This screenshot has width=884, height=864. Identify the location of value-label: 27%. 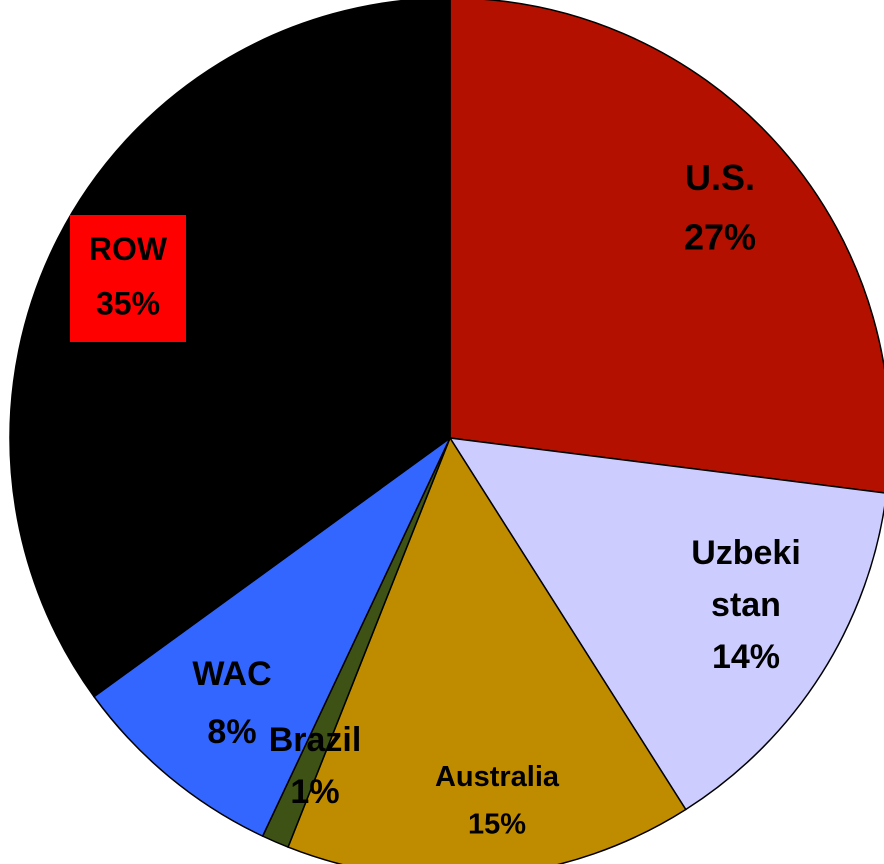
(720, 237).